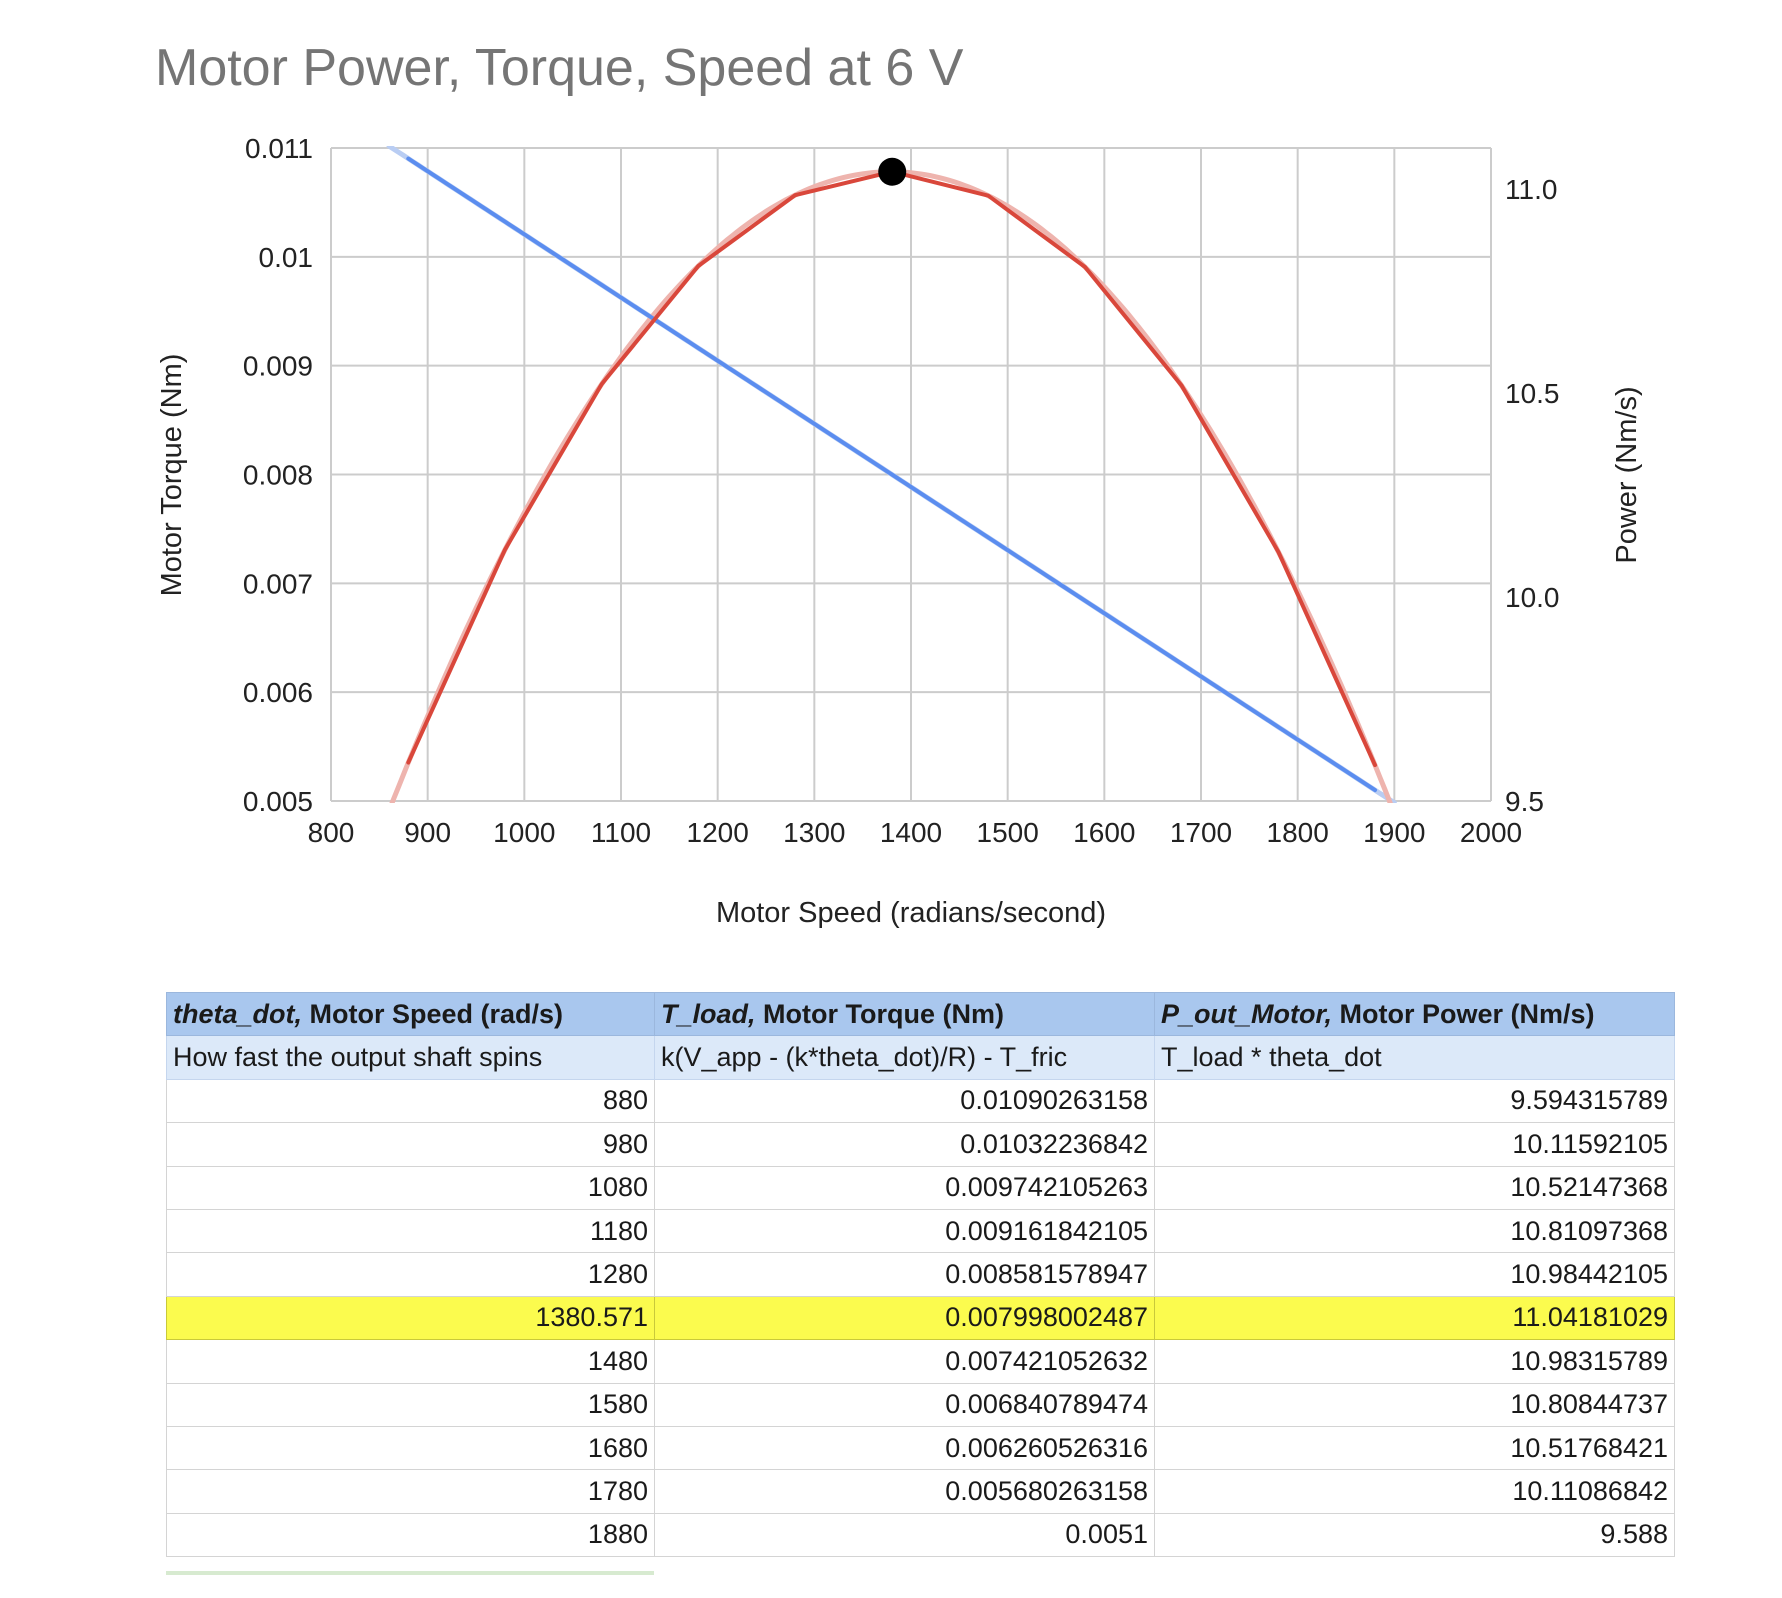 This screenshot has height=1598, width=1782. What do you see at coordinates (911, 832) in the screenshot?
I see `x-tick-label: 1400` at bounding box center [911, 832].